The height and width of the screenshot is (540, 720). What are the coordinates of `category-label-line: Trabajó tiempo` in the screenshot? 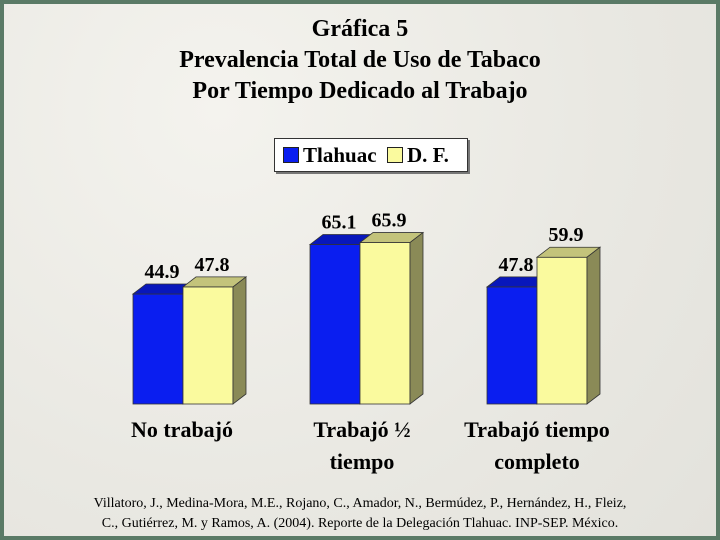 It's located at (537, 429).